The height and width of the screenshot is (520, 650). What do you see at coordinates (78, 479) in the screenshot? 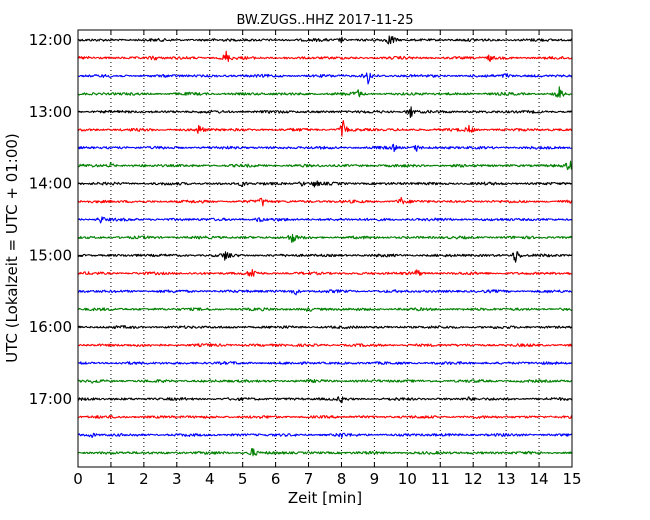
I see `x-tick-label-0: 0` at bounding box center [78, 479].